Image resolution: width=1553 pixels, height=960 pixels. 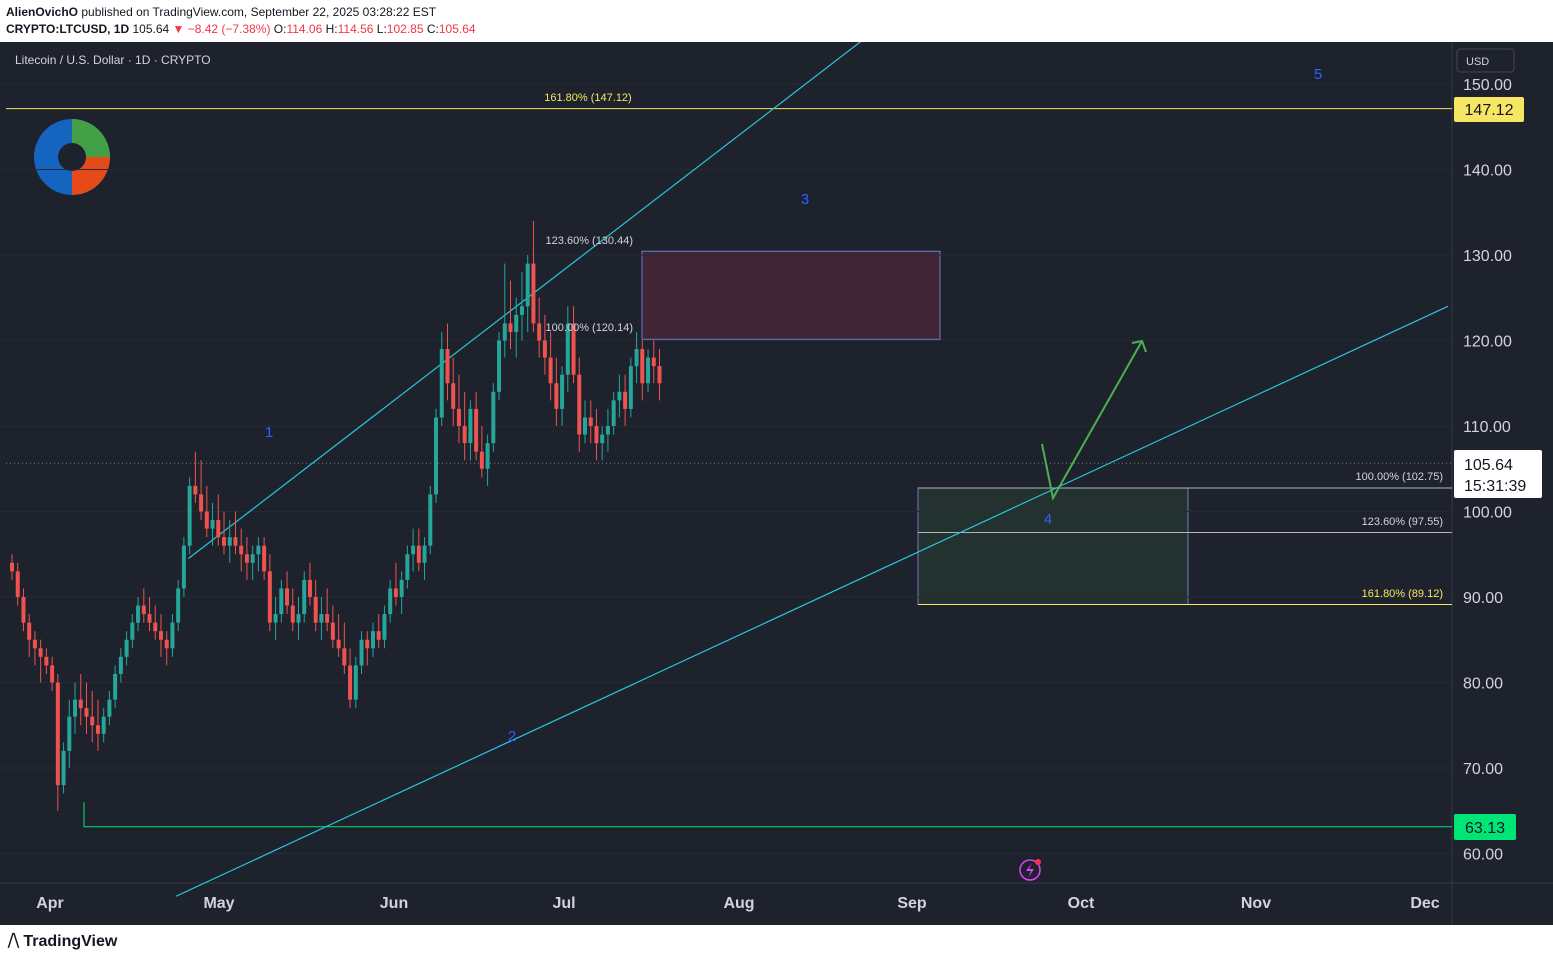 I want to click on y-tick-label: 70.00, so click(x=1483, y=769).